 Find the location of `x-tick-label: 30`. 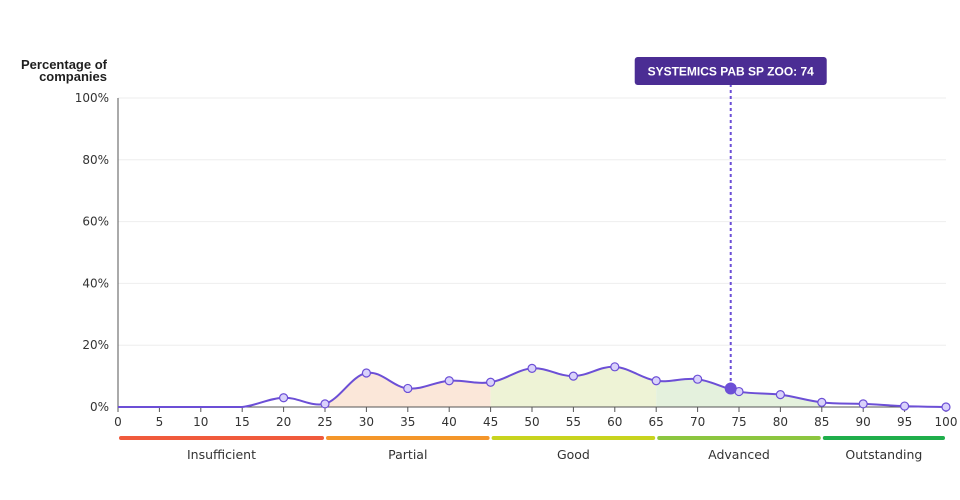

x-tick-label: 30 is located at coordinates (366, 422).